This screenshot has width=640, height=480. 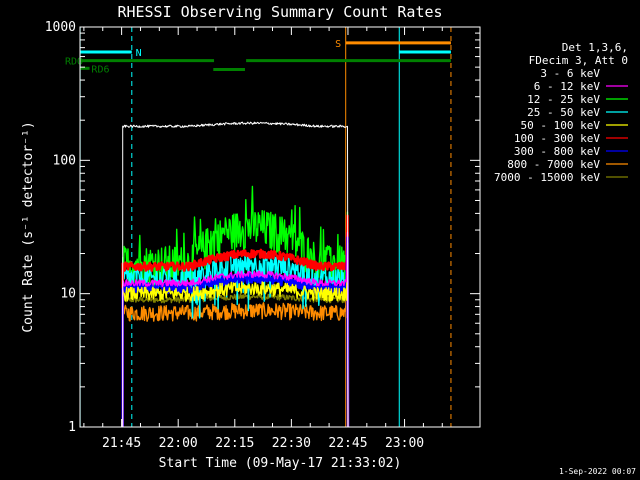 What do you see at coordinates (597, 471) in the screenshot?
I see `footer-date: 1-Sep-2022 00:07` at bounding box center [597, 471].